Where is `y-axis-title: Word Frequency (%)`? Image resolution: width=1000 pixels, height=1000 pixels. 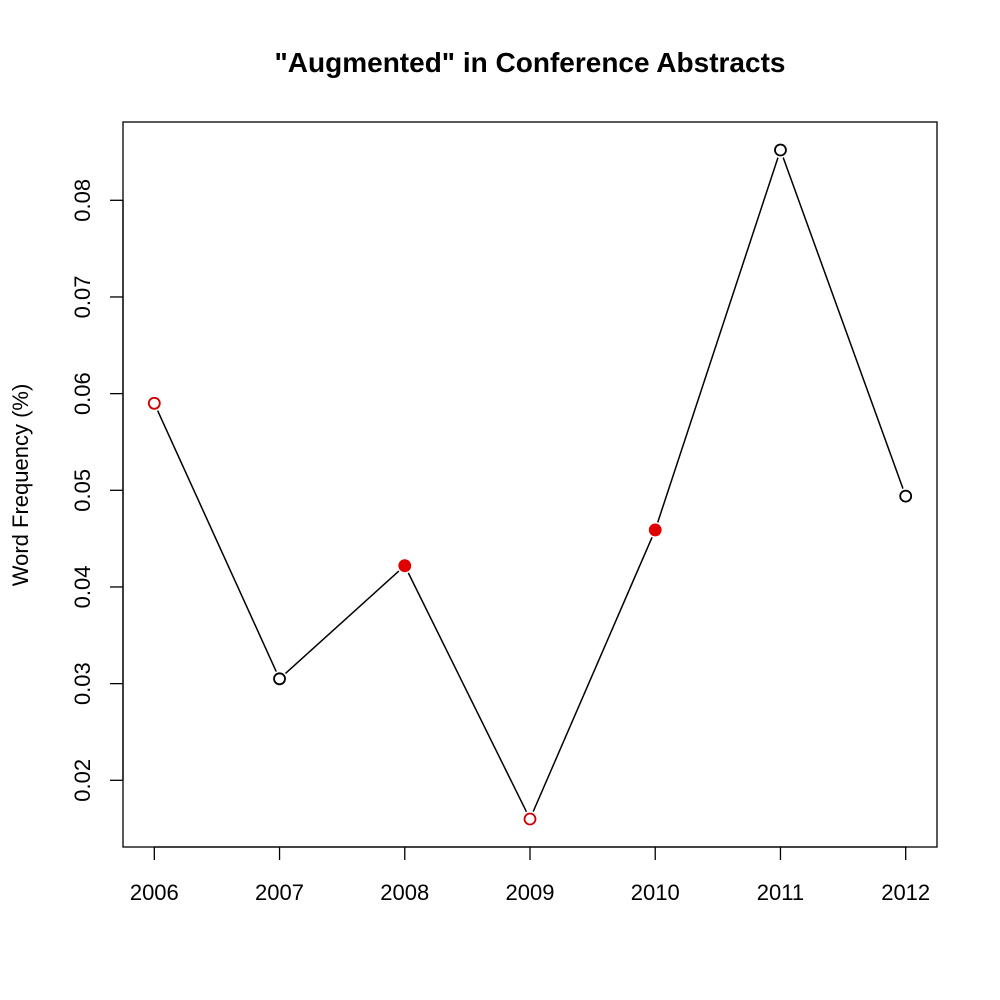
y-axis-title: Word Frequency (%) is located at coordinates (20, 485).